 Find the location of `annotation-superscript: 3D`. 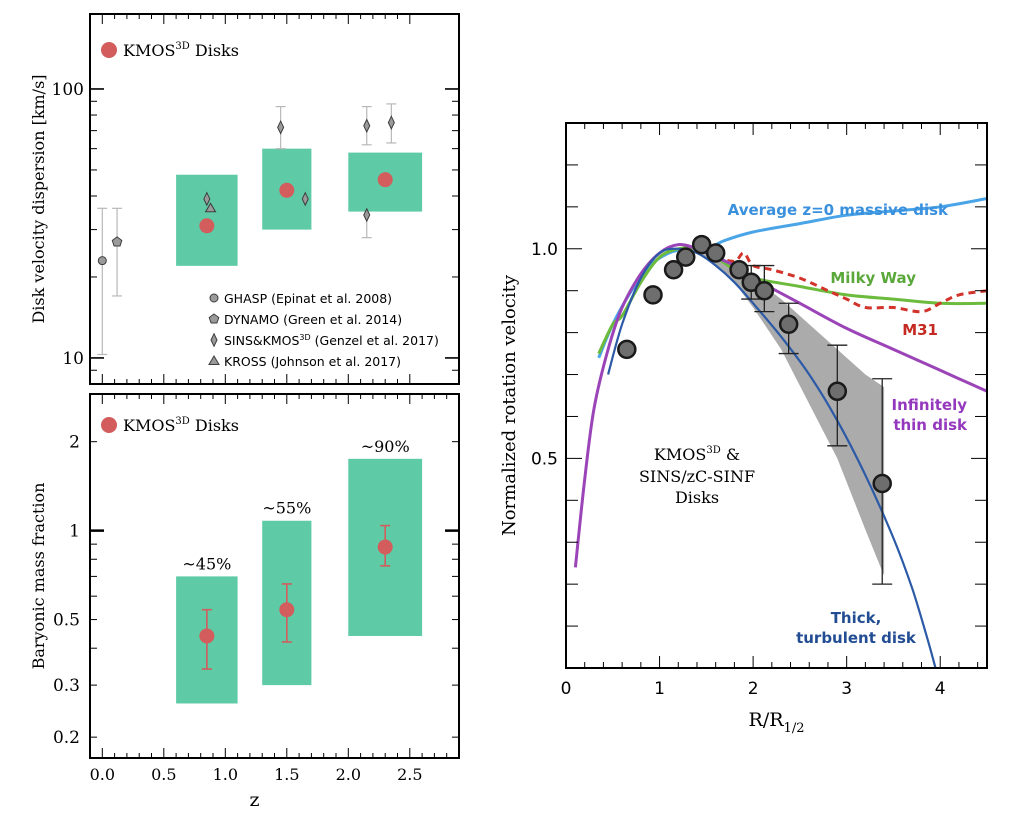

annotation-superscript: 3D is located at coordinates (713, 450).